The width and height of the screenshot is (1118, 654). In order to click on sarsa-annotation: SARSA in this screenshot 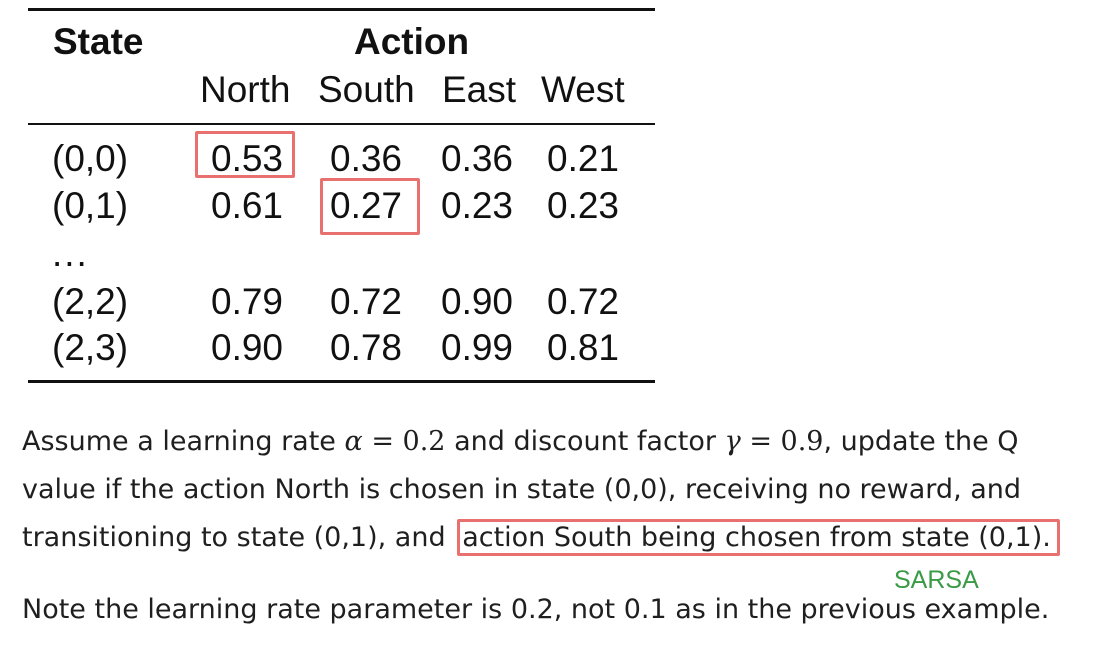, I will do `click(936, 580)`.